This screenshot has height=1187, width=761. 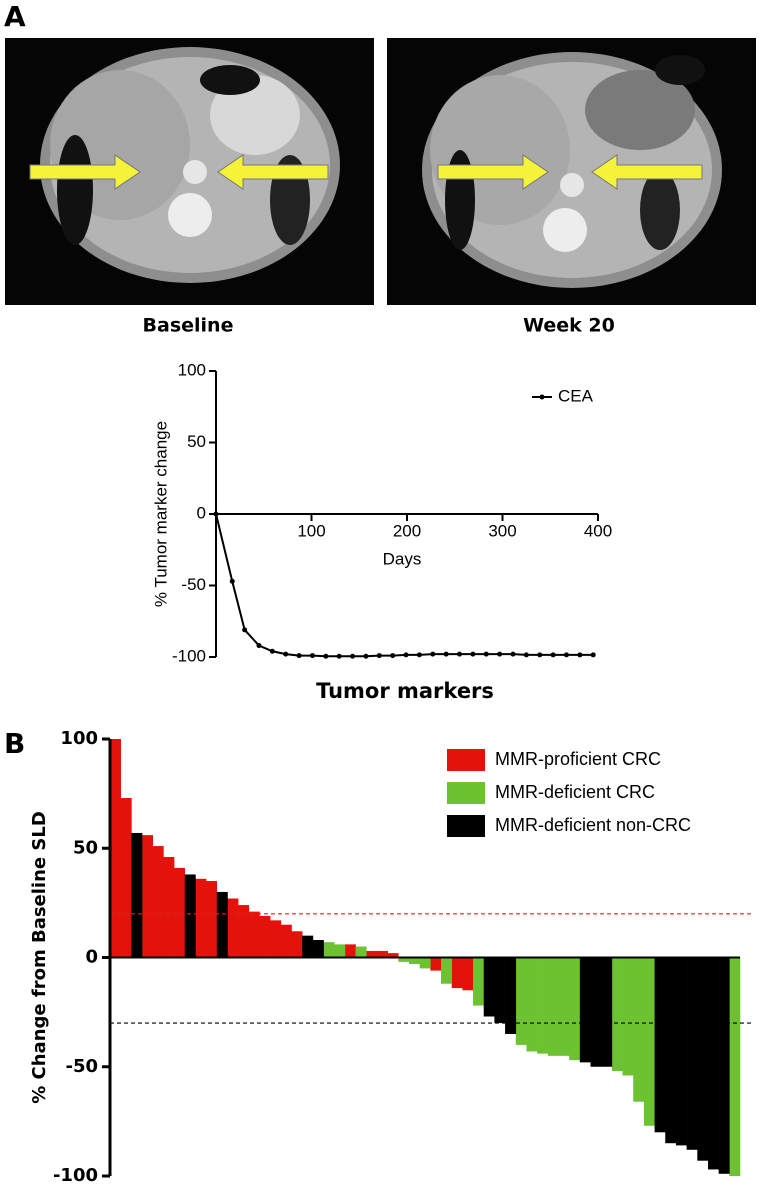 What do you see at coordinates (502, 530) in the screenshot?
I see `x-tick-label: 300` at bounding box center [502, 530].